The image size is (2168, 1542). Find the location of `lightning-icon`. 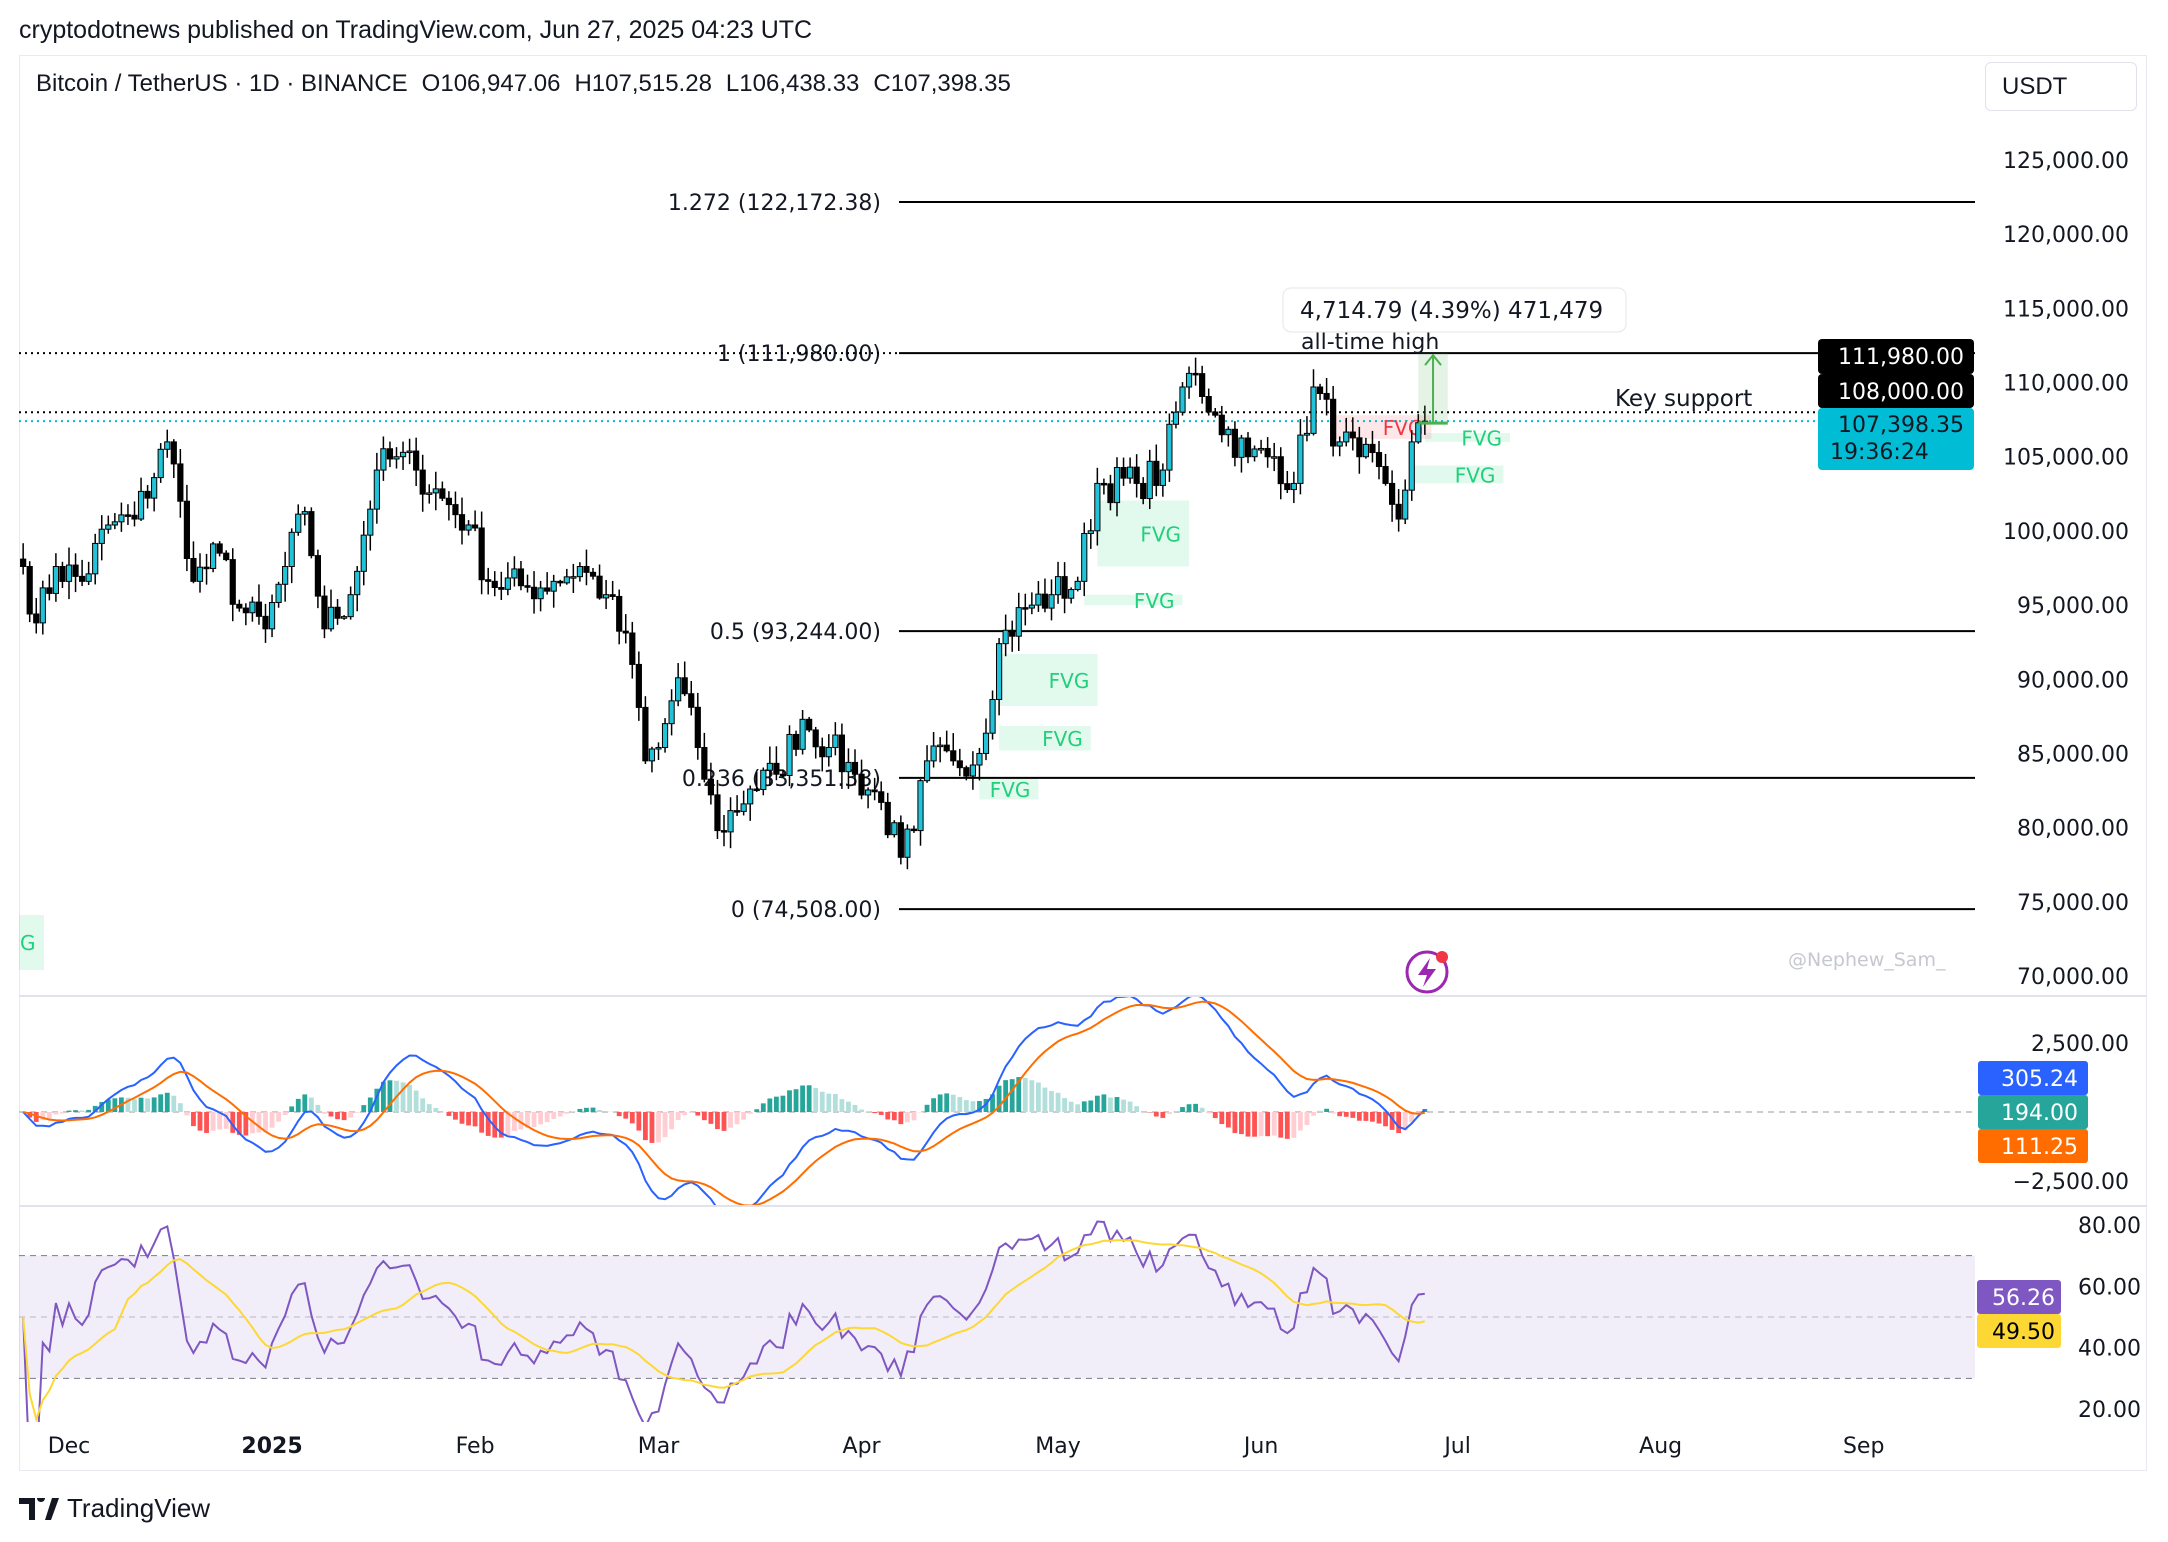

lightning-icon is located at coordinates (1427, 972).